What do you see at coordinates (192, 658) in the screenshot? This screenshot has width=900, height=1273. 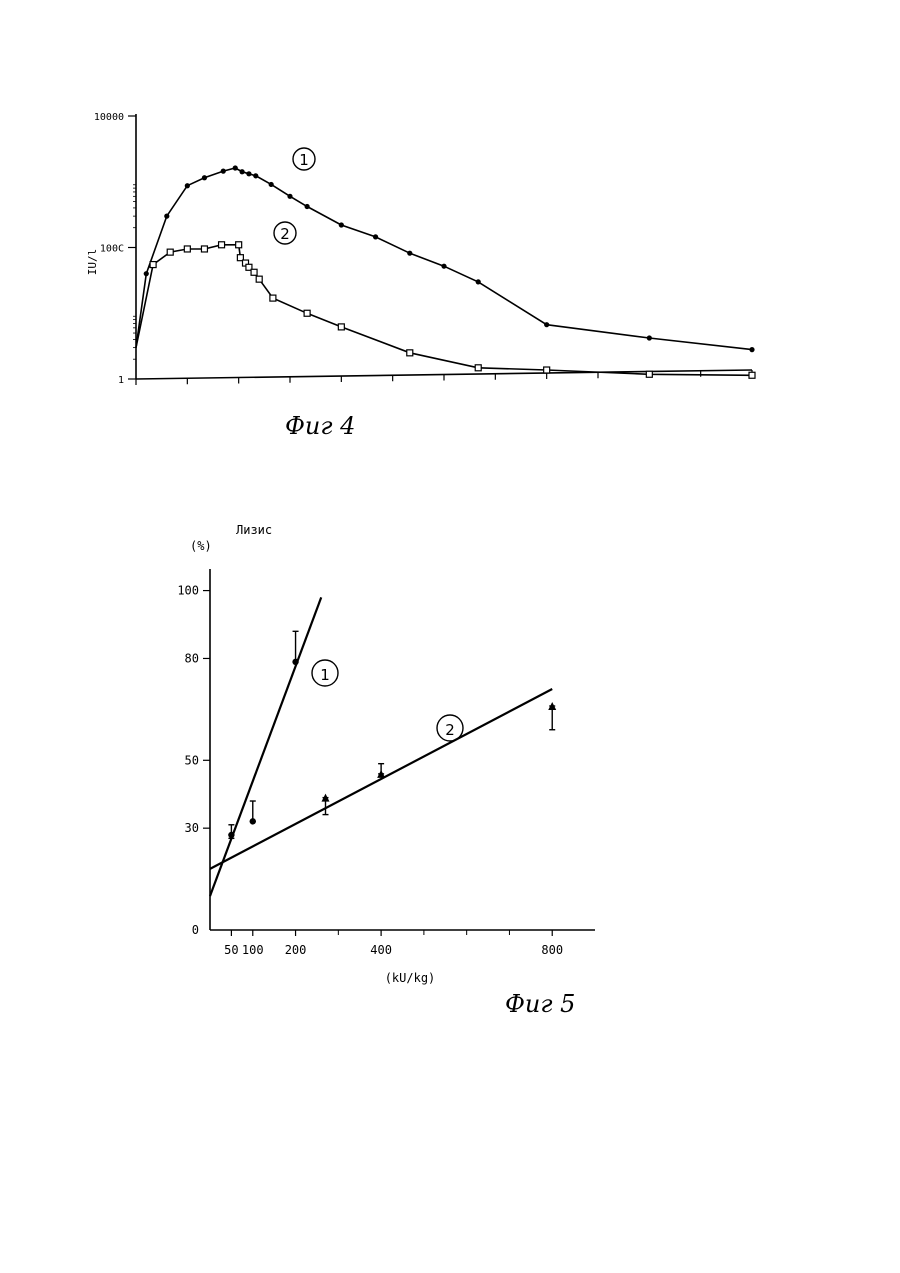 I see `fig5-y-tick-label: 80` at bounding box center [192, 658].